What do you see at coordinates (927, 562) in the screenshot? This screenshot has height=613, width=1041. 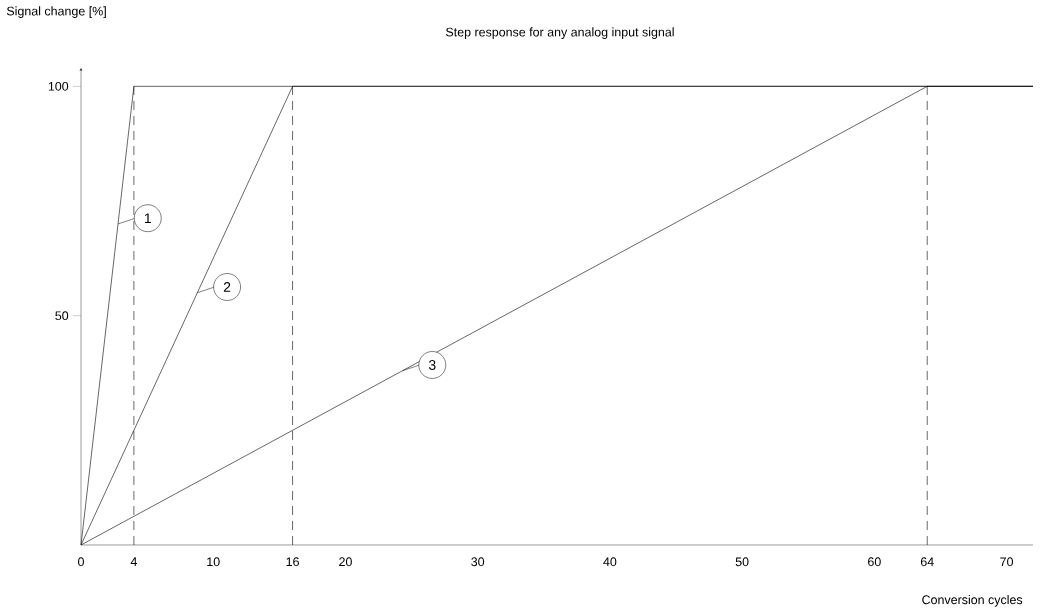 I see `x-tick-label: 64` at bounding box center [927, 562].